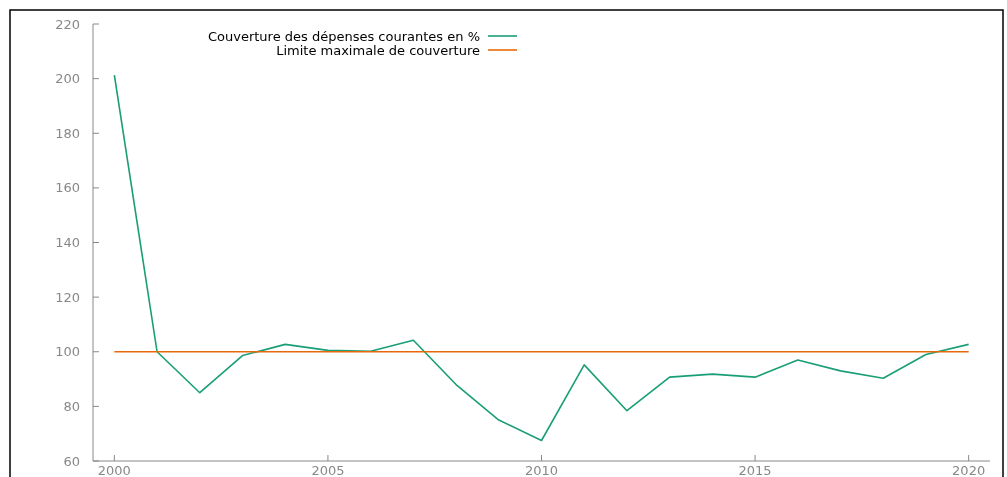  Describe the element at coordinates (67, 24) in the screenshot. I see `y-tick-label: 220` at that location.